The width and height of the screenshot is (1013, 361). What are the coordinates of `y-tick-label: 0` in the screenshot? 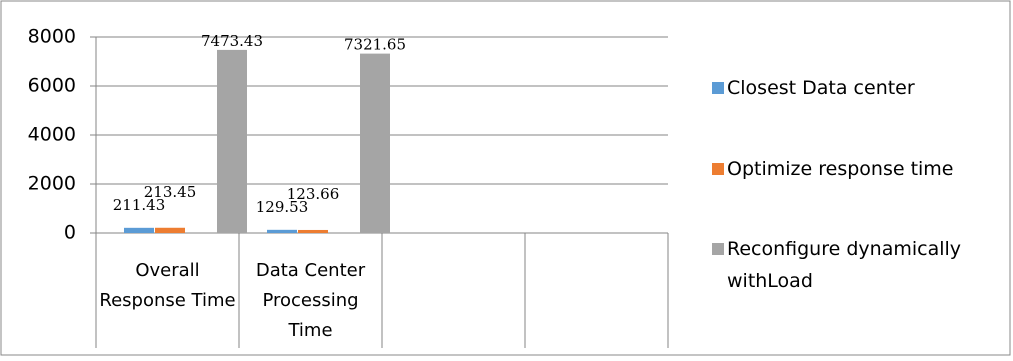 It's located at (70, 233).